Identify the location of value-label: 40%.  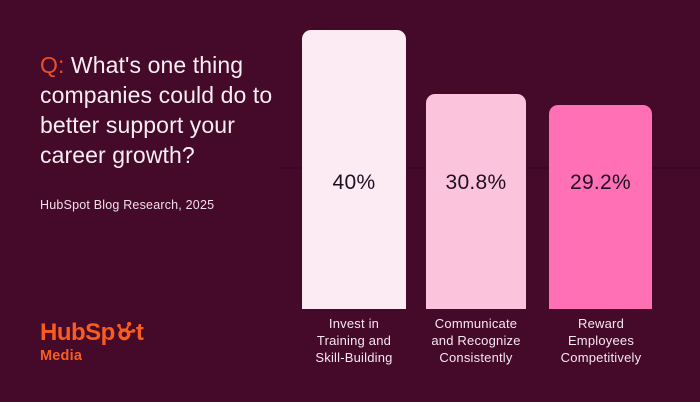
(354, 182).